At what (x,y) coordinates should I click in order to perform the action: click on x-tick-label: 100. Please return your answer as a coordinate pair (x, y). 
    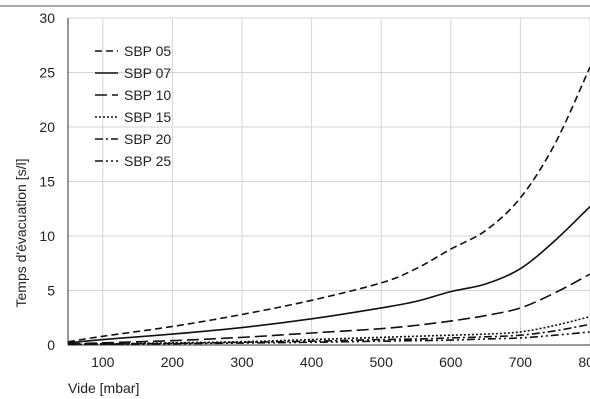
    Looking at the image, I should click on (103, 362).